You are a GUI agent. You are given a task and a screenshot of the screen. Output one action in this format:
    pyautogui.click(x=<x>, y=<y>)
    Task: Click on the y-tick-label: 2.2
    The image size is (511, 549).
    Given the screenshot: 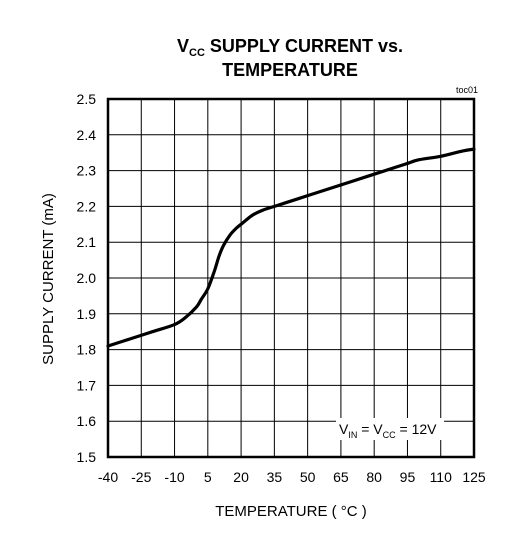 What is the action you would take?
    pyautogui.click(x=87, y=206)
    